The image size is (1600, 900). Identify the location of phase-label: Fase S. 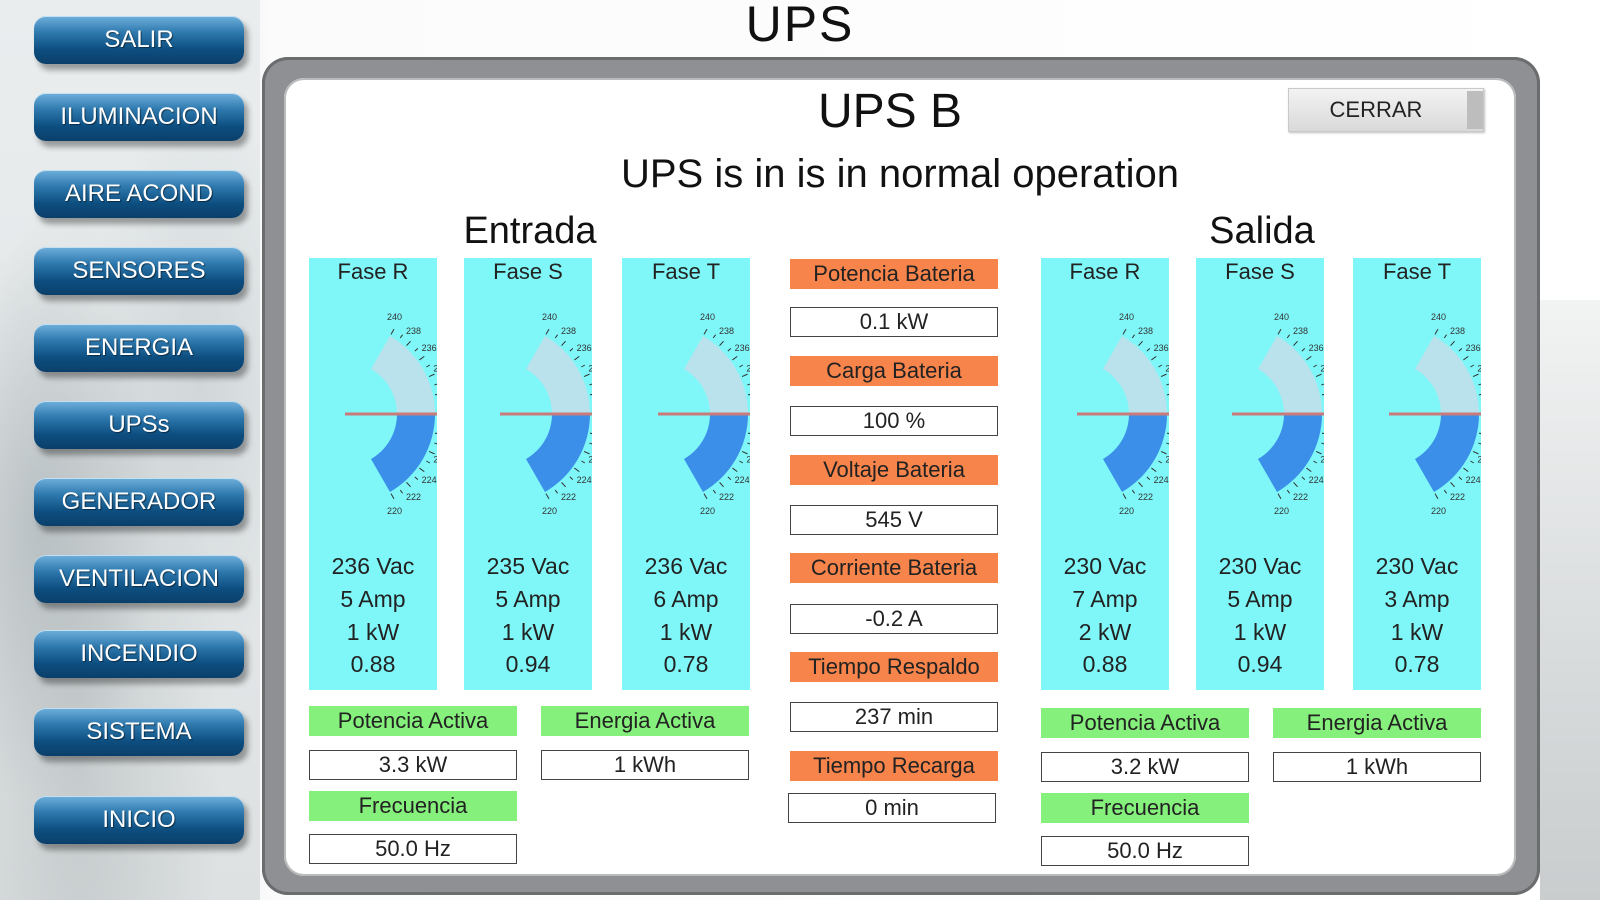
(528, 271).